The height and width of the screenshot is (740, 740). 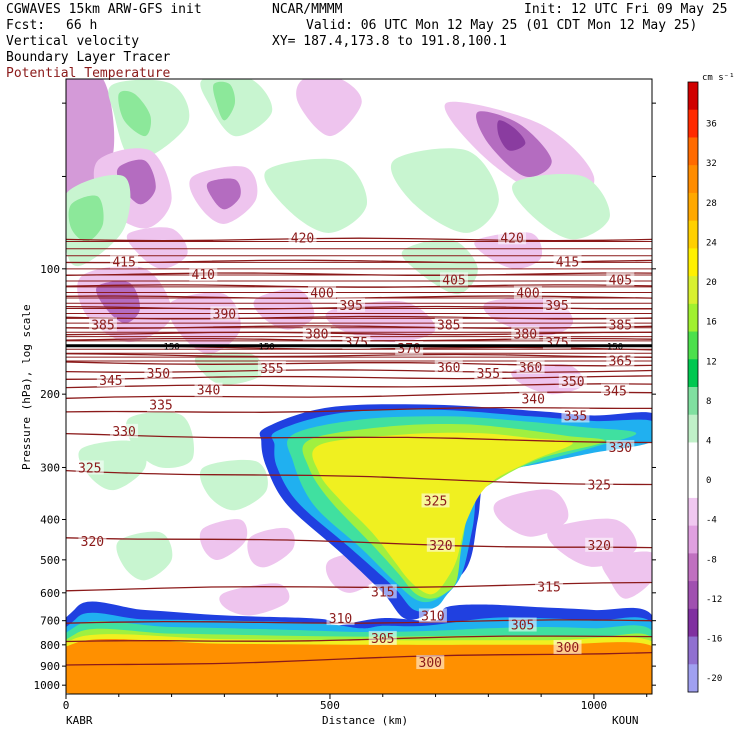 I want to click on theta-label-44: 310, so click(x=432, y=616).